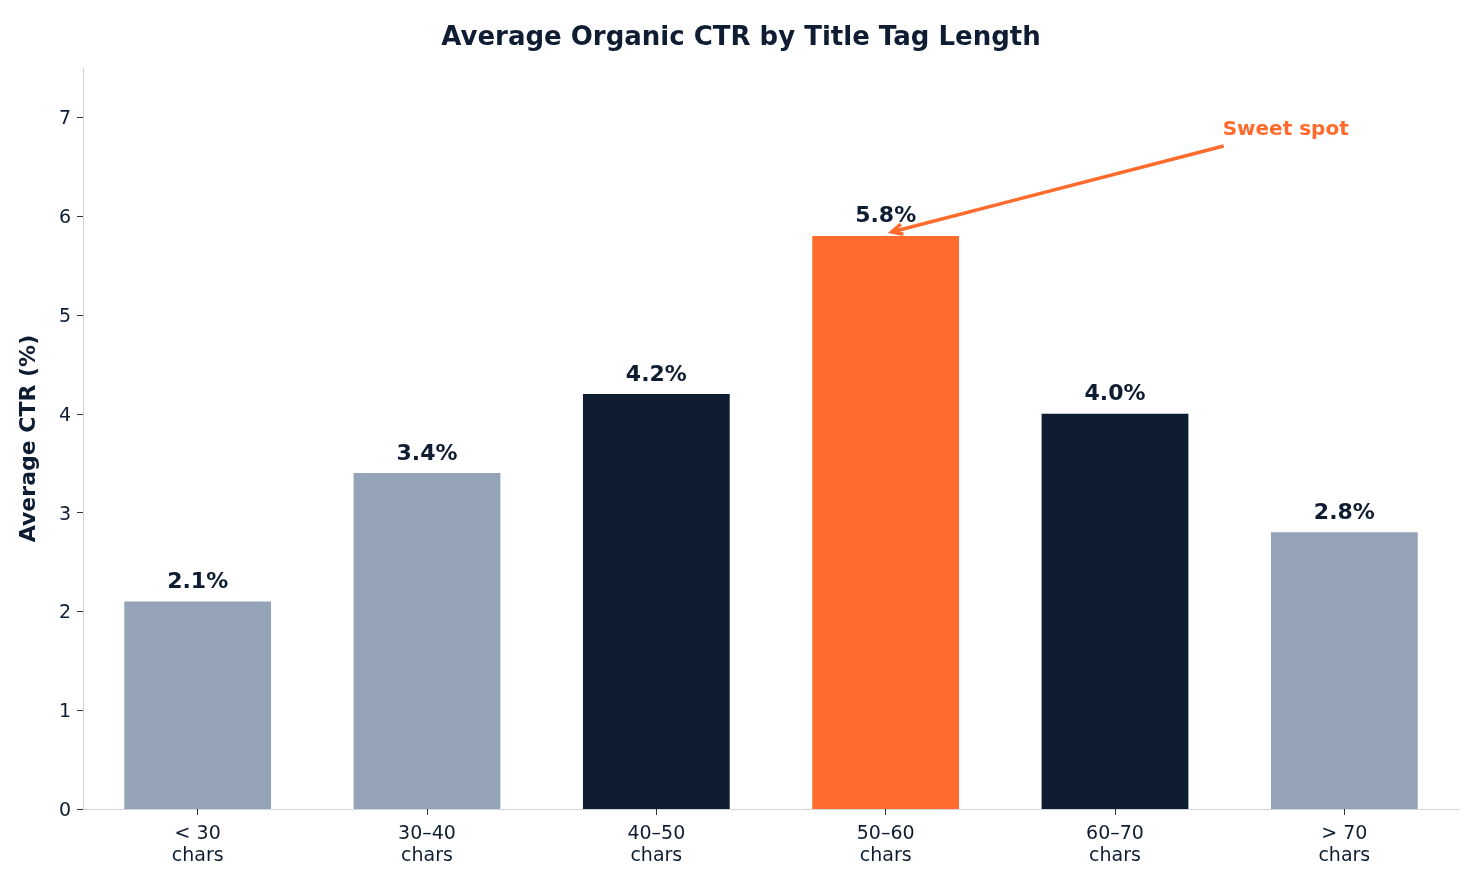 This screenshot has width=1482, height=889. Describe the element at coordinates (1344, 843) in the screenshot. I see `x-tick-label: > 70 chars` at that location.